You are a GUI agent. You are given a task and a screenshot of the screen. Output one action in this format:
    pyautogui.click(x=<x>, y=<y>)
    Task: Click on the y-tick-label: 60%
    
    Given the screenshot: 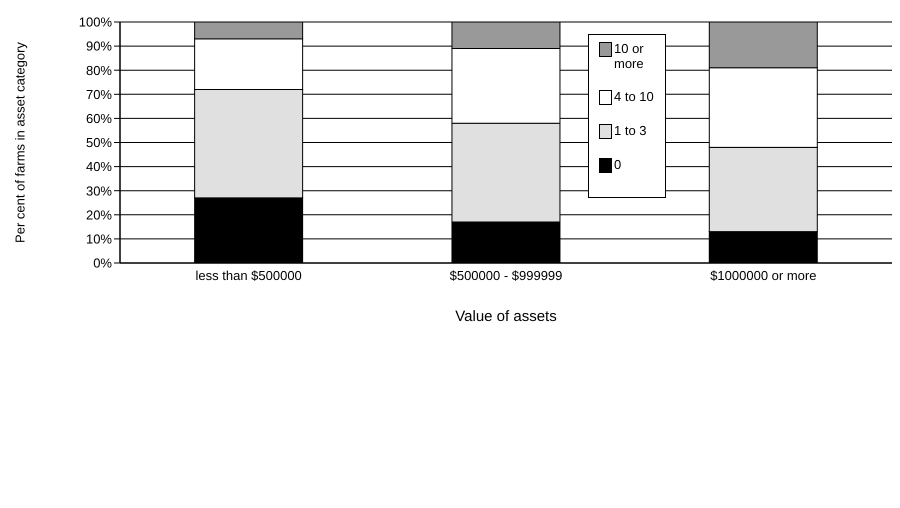 What is the action you would take?
    pyautogui.click(x=99, y=118)
    